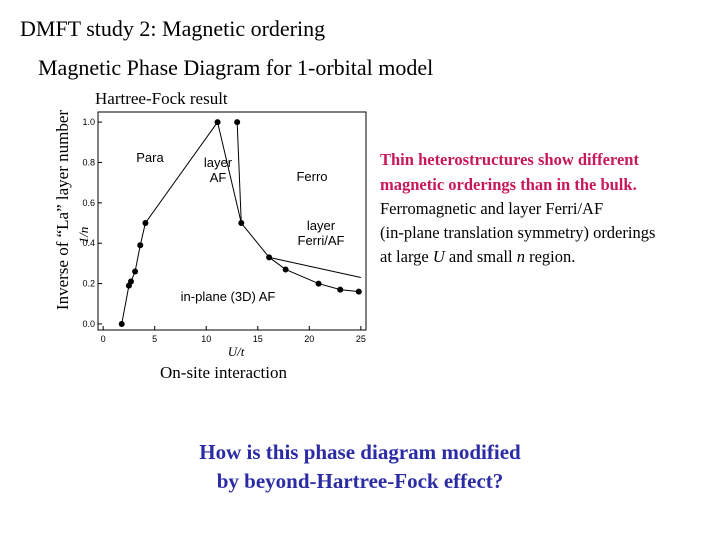 Image resolution: width=720 pixels, height=540 pixels. What do you see at coordinates (161, 98) in the screenshot?
I see `plot-caption: Hartree-Fock result` at bounding box center [161, 98].